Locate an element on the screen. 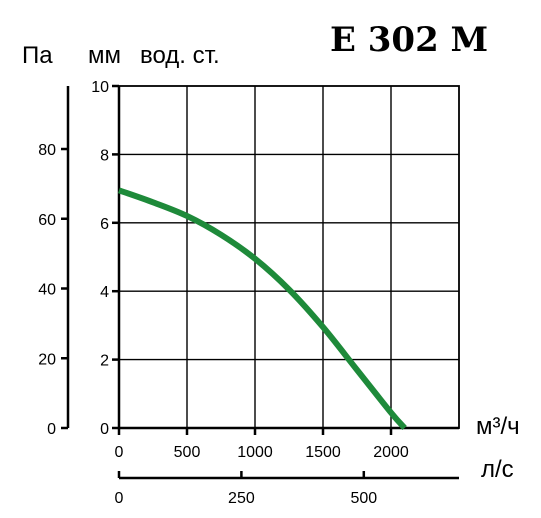  y-tick-label-mm: 6 is located at coordinates (104, 224).